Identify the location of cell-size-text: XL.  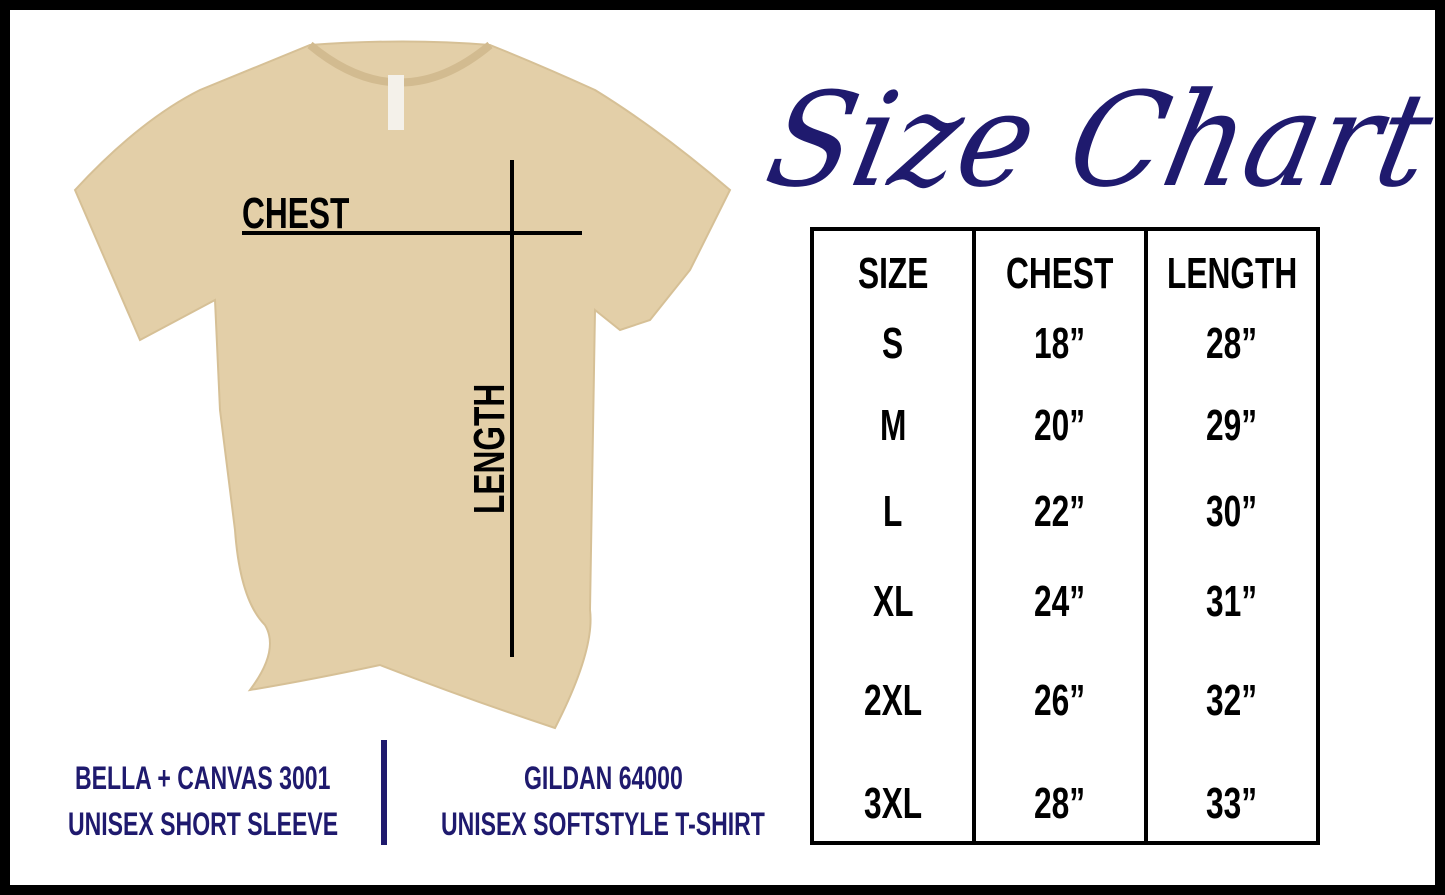
(893, 601).